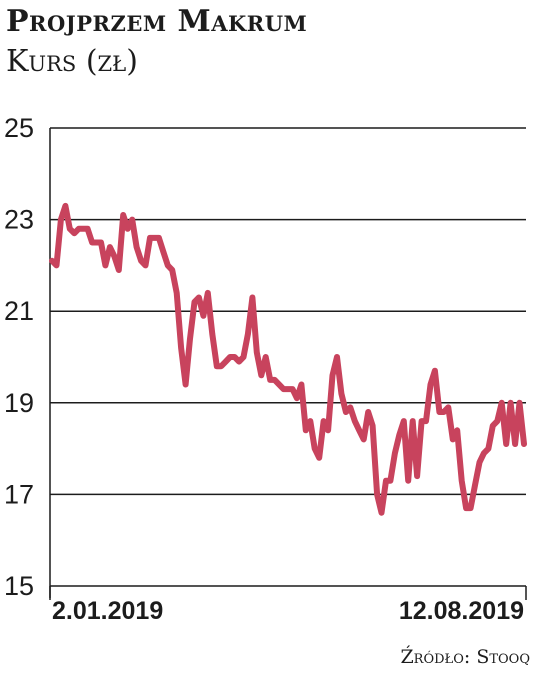 The height and width of the screenshot is (675, 536). I want to click on source-note: Źródło: Stooq, so click(465, 657).